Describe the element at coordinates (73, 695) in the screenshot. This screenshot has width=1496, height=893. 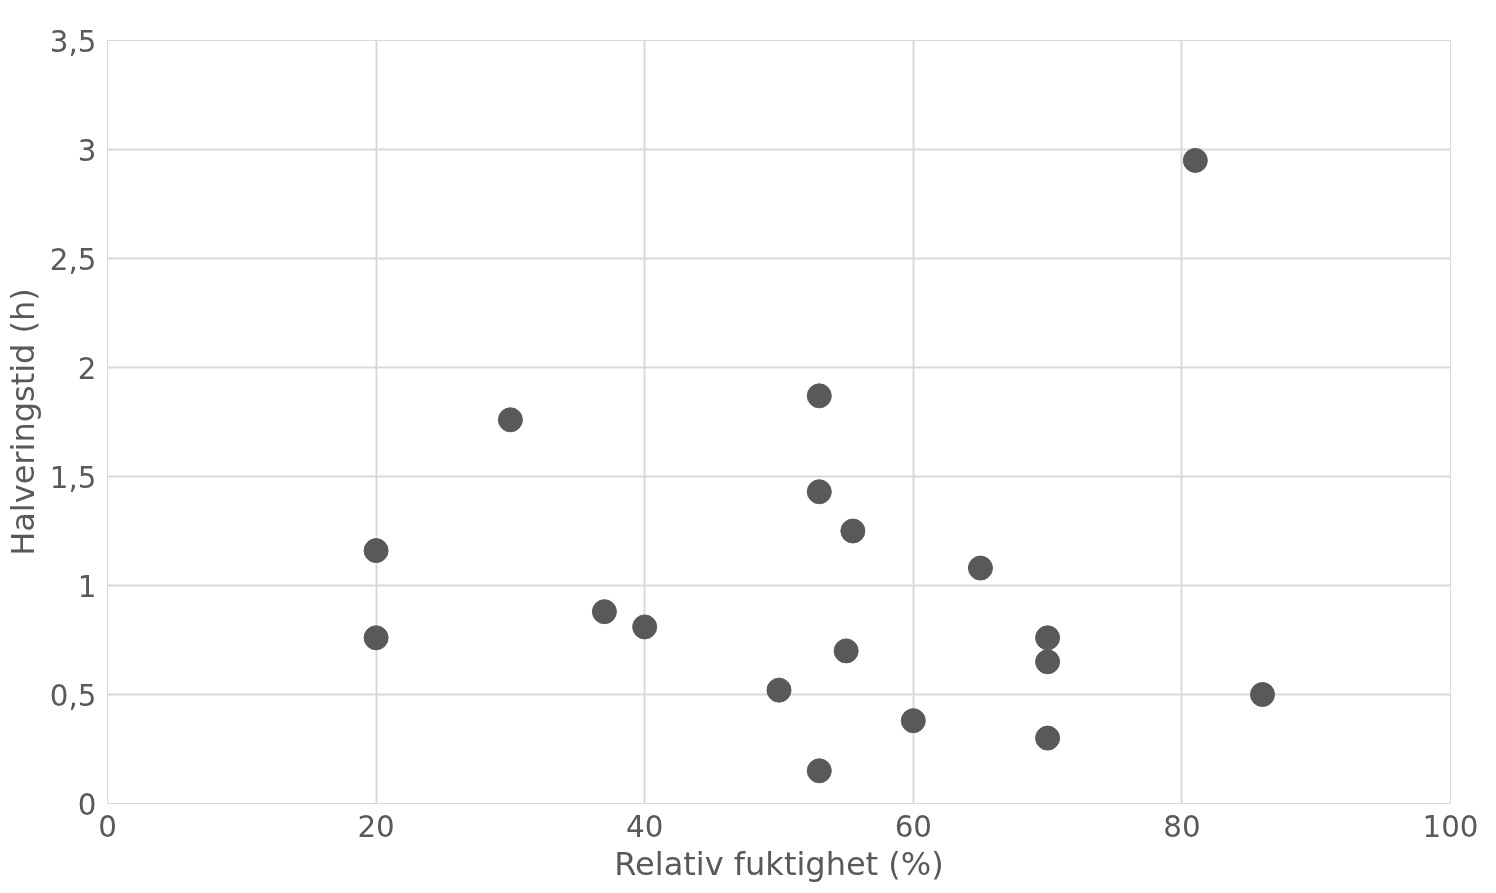
I see `y-tick-label: 0,5` at that location.